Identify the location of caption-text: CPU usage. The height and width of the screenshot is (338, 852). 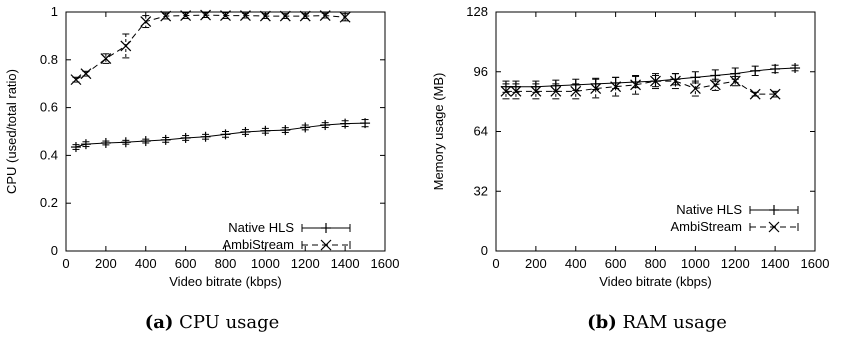
(226, 322).